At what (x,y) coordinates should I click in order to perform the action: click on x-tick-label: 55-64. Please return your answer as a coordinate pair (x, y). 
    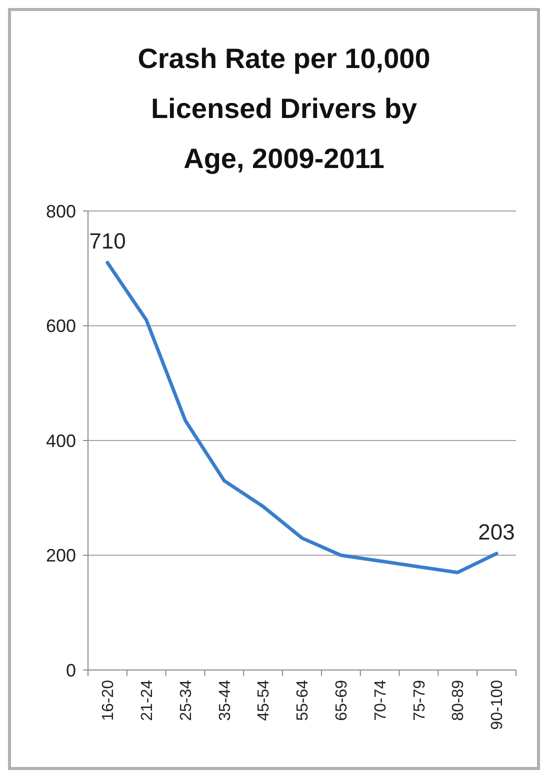
    Looking at the image, I should click on (303, 700).